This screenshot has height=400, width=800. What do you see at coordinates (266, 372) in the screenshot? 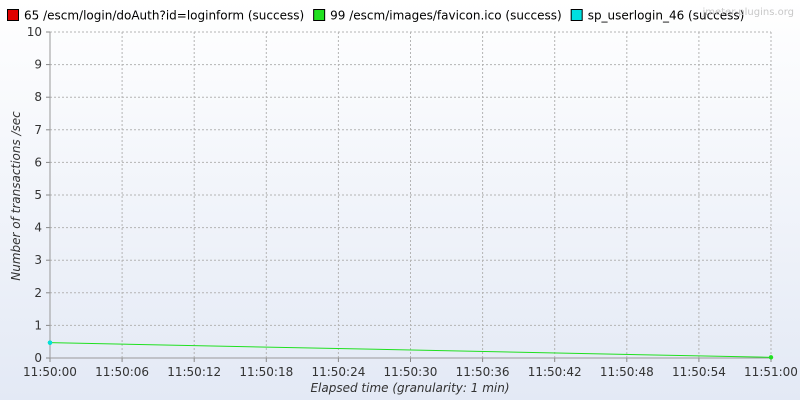
I see `x-tick-label: 11:50:18` at bounding box center [266, 372].